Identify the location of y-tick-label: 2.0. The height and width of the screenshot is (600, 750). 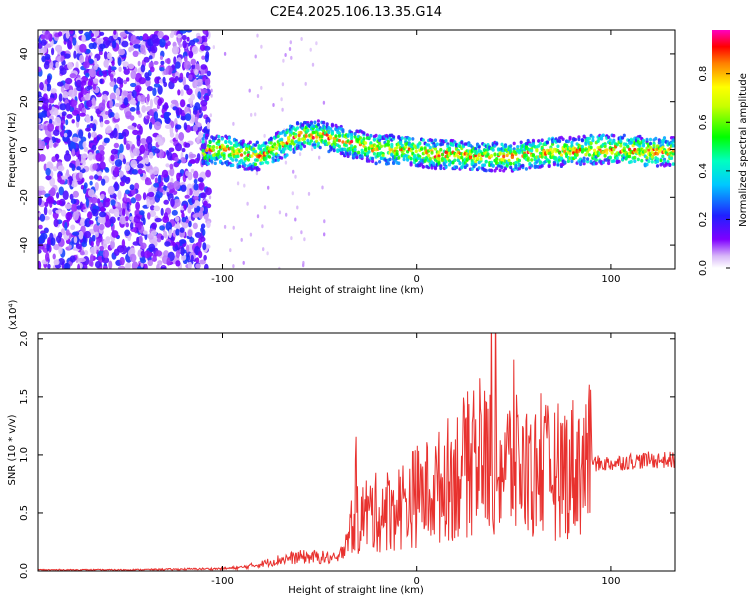
(24, 339).